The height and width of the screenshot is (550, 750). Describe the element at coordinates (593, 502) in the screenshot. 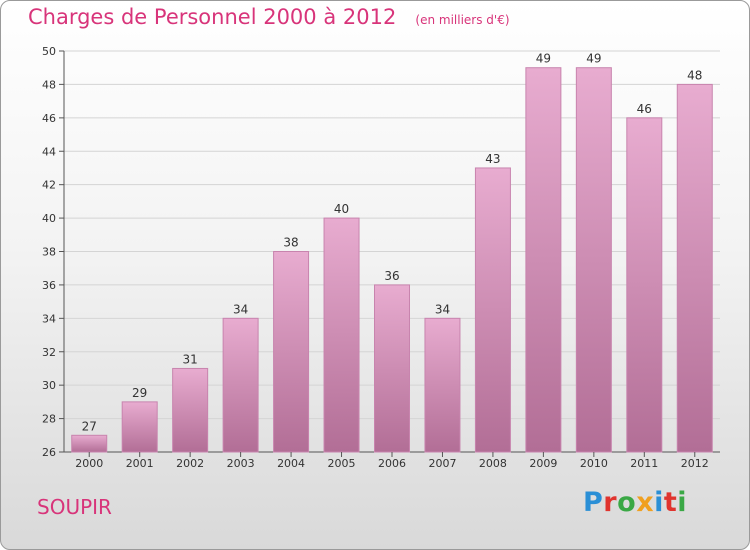

I see `logo-letter: P` at that location.